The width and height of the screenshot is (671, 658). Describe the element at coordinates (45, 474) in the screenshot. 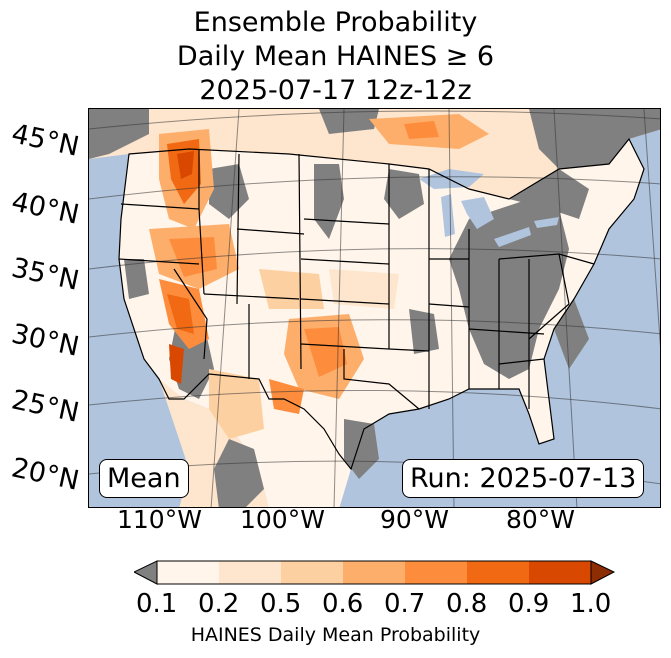

I see `lat-label-20: 20°N` at that location.